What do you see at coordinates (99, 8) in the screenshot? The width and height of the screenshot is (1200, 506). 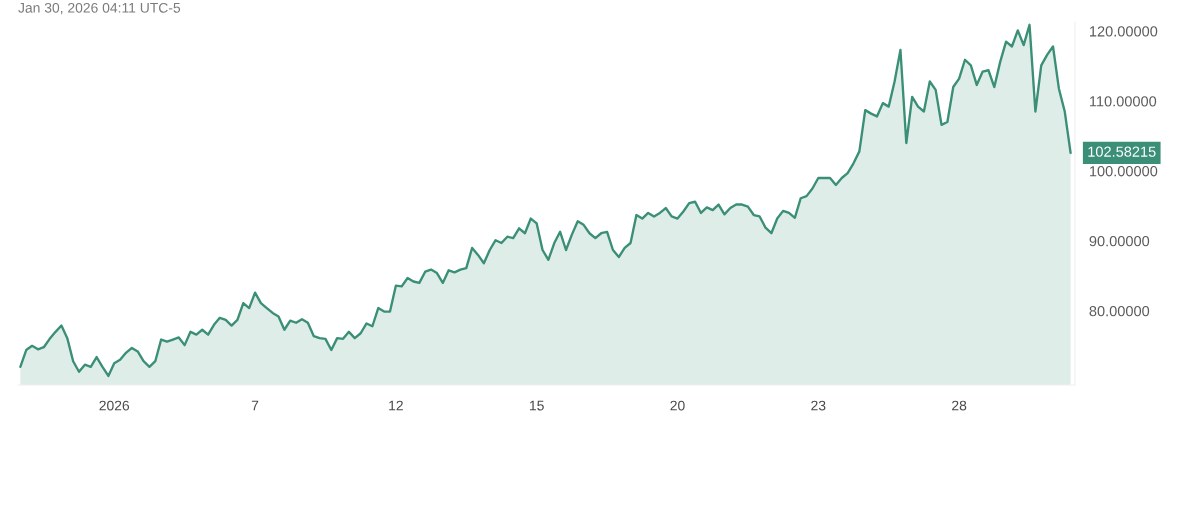 I see `text: Jan 30, 2026 04:11 UTC-5` at bounding box center [99, 8].